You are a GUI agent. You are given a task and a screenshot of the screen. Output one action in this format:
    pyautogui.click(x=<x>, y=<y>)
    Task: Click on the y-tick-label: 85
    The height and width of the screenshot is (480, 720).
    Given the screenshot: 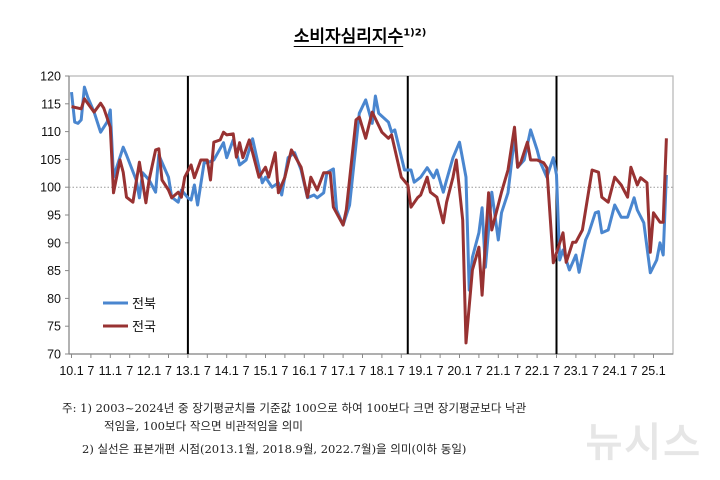 What is the action you would take?
    pyautogui.click(x=54, y=271)
    